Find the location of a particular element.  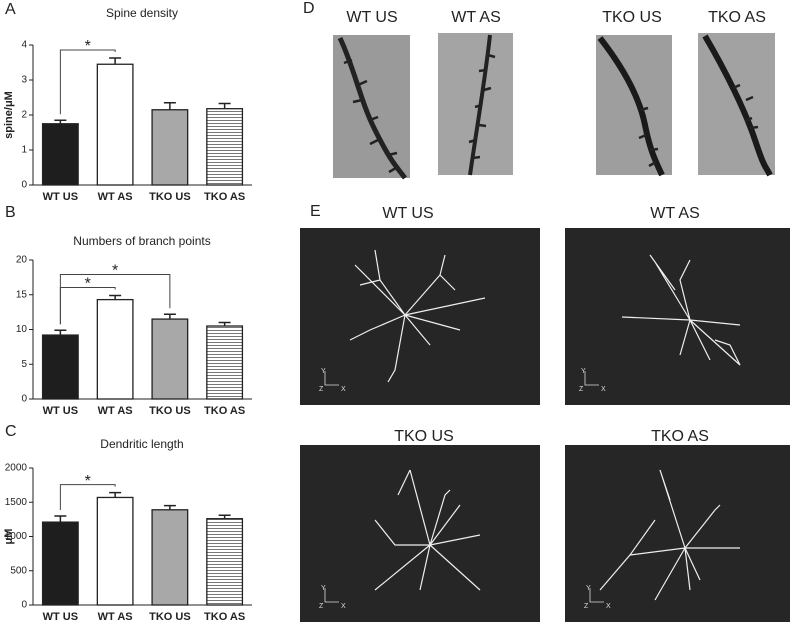

y-tick-label: 20 is located at coordinates (22, 260).